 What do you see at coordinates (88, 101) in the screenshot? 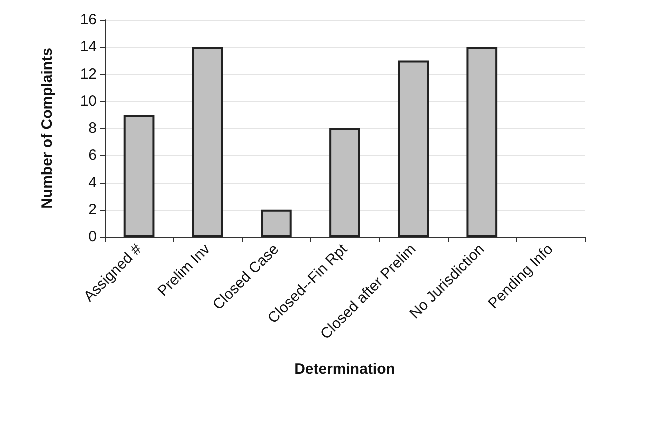
I see `y-tick-label: 10` at bounding box center [88, 101].